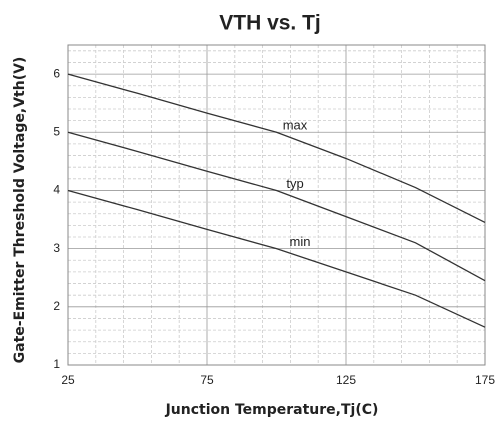 This screenshot has height=423, width=503. What do you see at coordinates (56, 364) in the screenshot?
I see `y-tick-label: 1` at bounding box center [56, 364].